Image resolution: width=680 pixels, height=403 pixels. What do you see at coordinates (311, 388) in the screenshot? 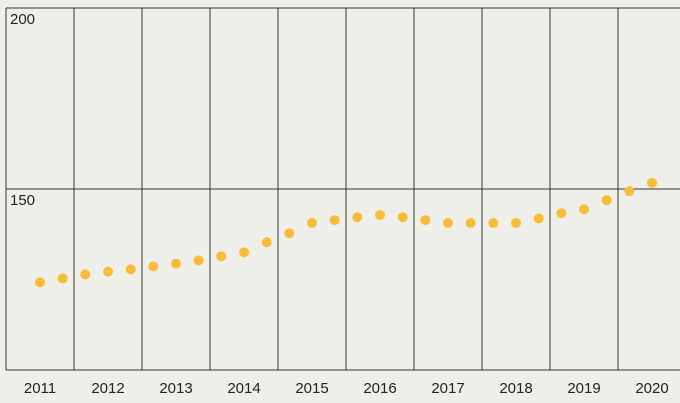
I see `x-tick-label: 2015` at bounding box center [311, 388].